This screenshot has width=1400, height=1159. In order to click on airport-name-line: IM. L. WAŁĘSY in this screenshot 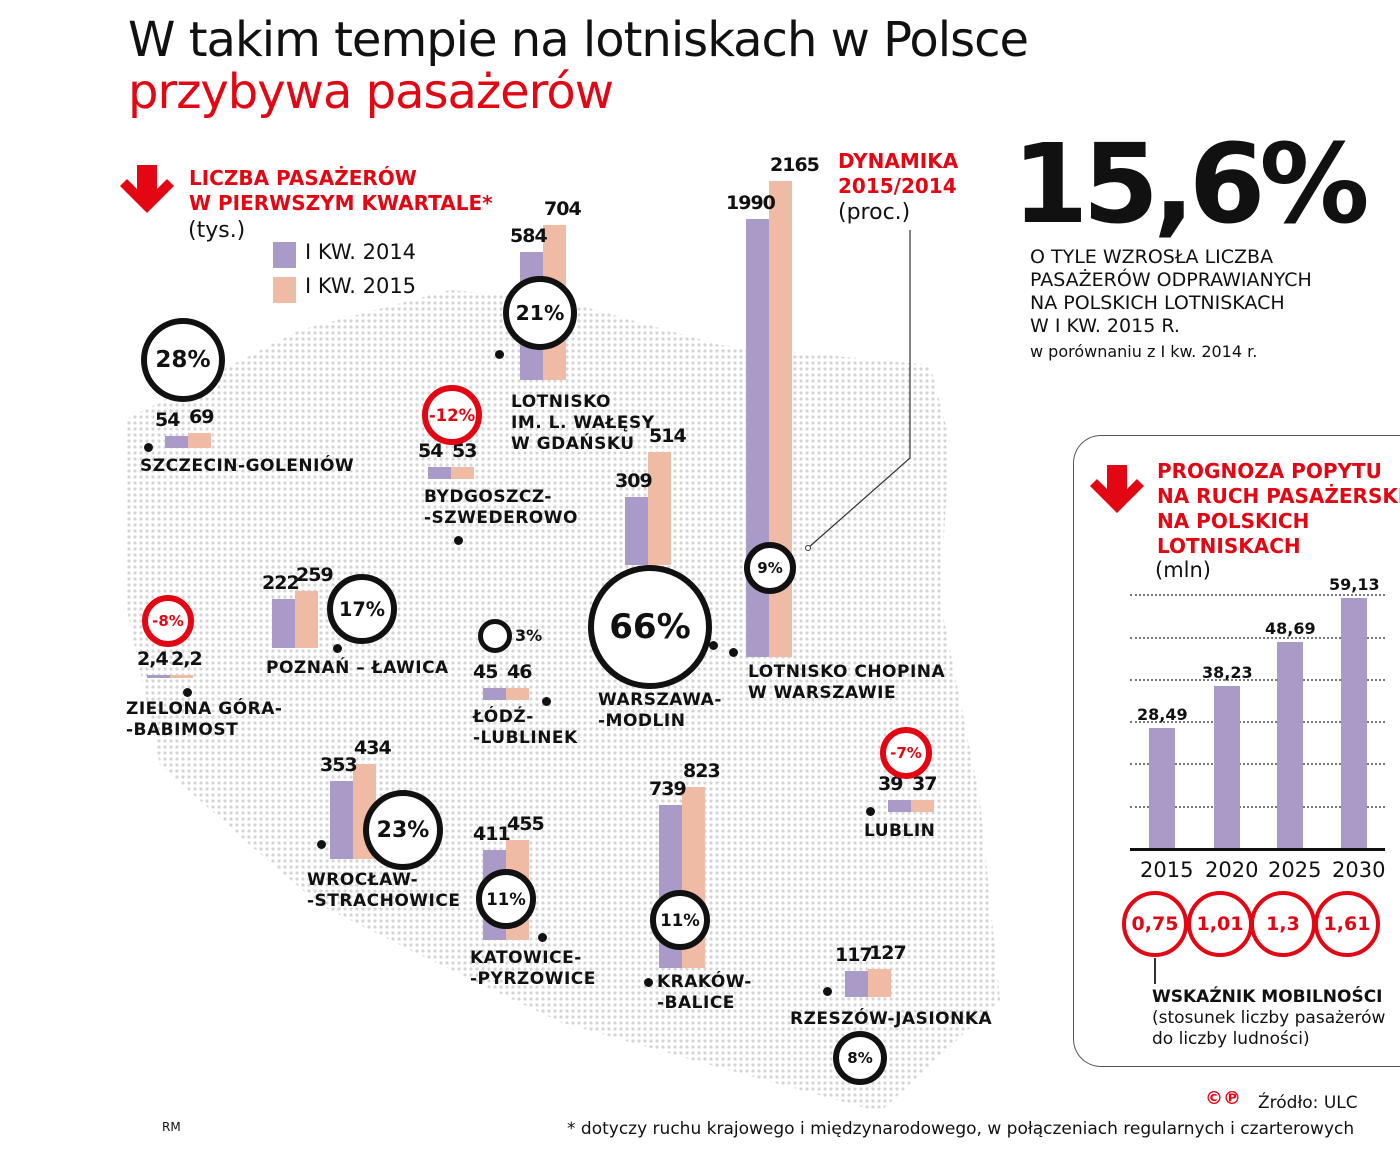, I will do `click(583, 423)`.